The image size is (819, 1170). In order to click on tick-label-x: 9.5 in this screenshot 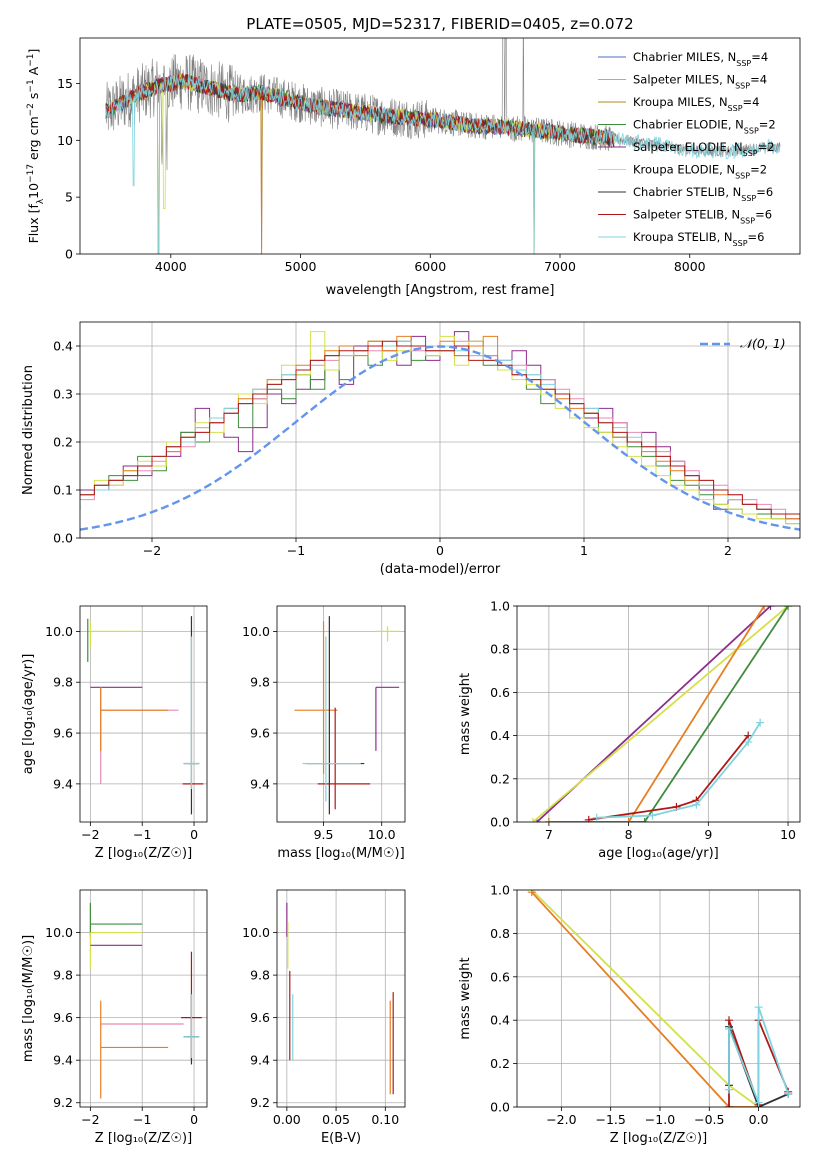, I will do `click(324, 834)`.